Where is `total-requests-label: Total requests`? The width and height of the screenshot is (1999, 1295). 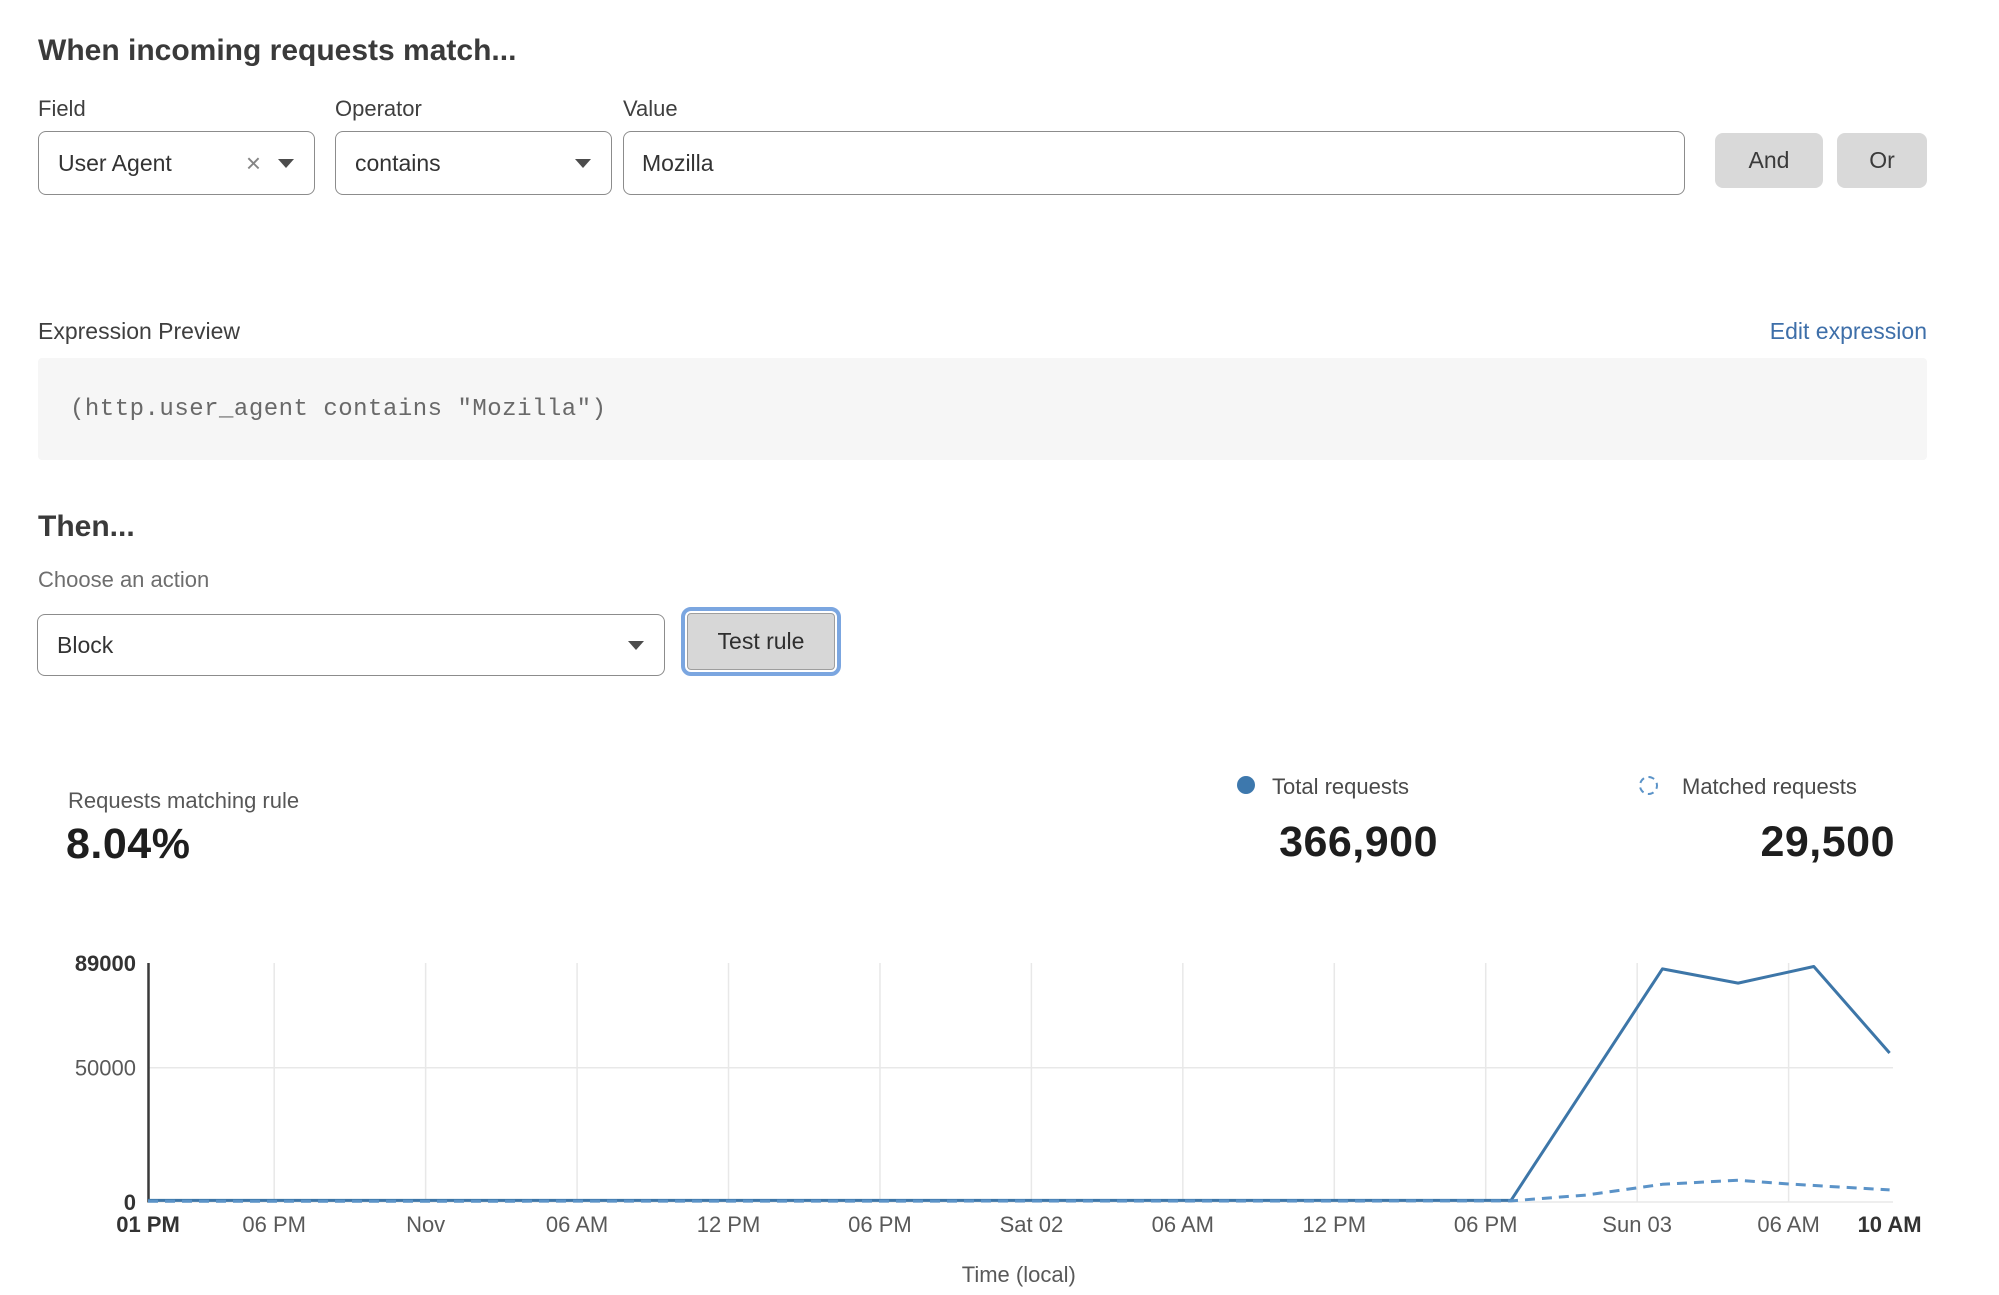 total-requests-label: Total requests is located at coordinates (1340, 786).